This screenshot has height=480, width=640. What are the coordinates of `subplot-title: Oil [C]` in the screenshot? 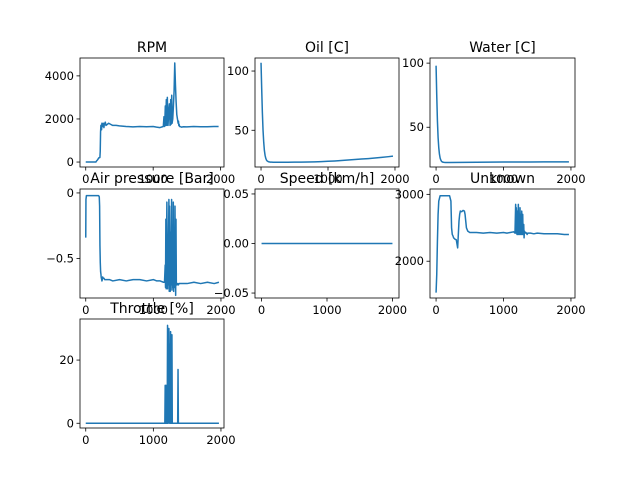 It's located at (327, 48).